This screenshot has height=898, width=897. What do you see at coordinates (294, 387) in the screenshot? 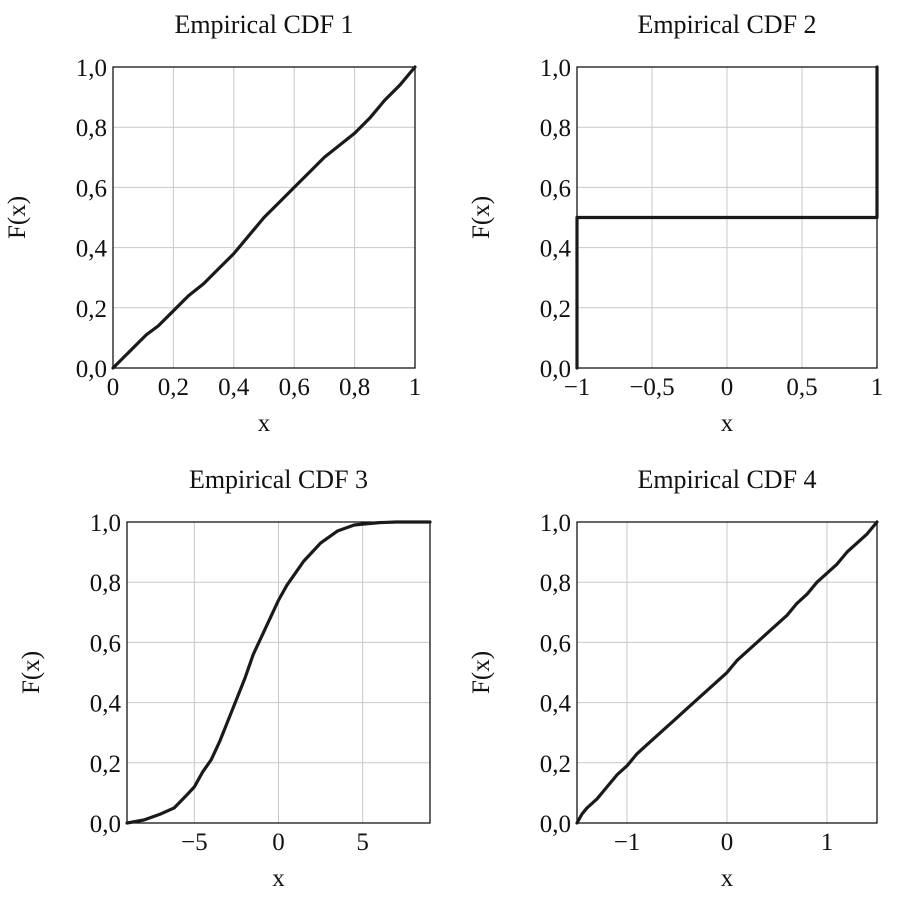
I see `x-tick-label: 0,6` at bounding box center [294, 387].